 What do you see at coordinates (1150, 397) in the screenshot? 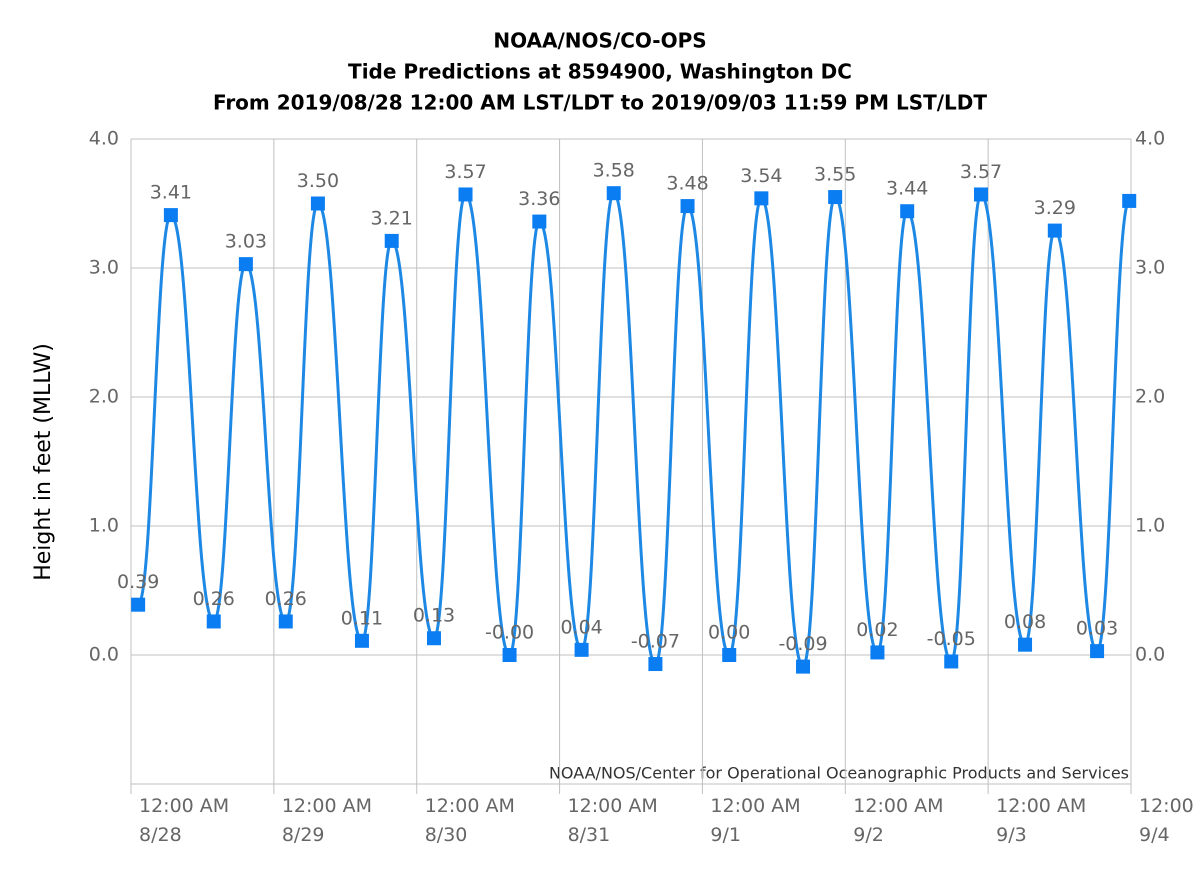
I see `y2-tick-label: 2.0` at bounding box center [1150, 397].